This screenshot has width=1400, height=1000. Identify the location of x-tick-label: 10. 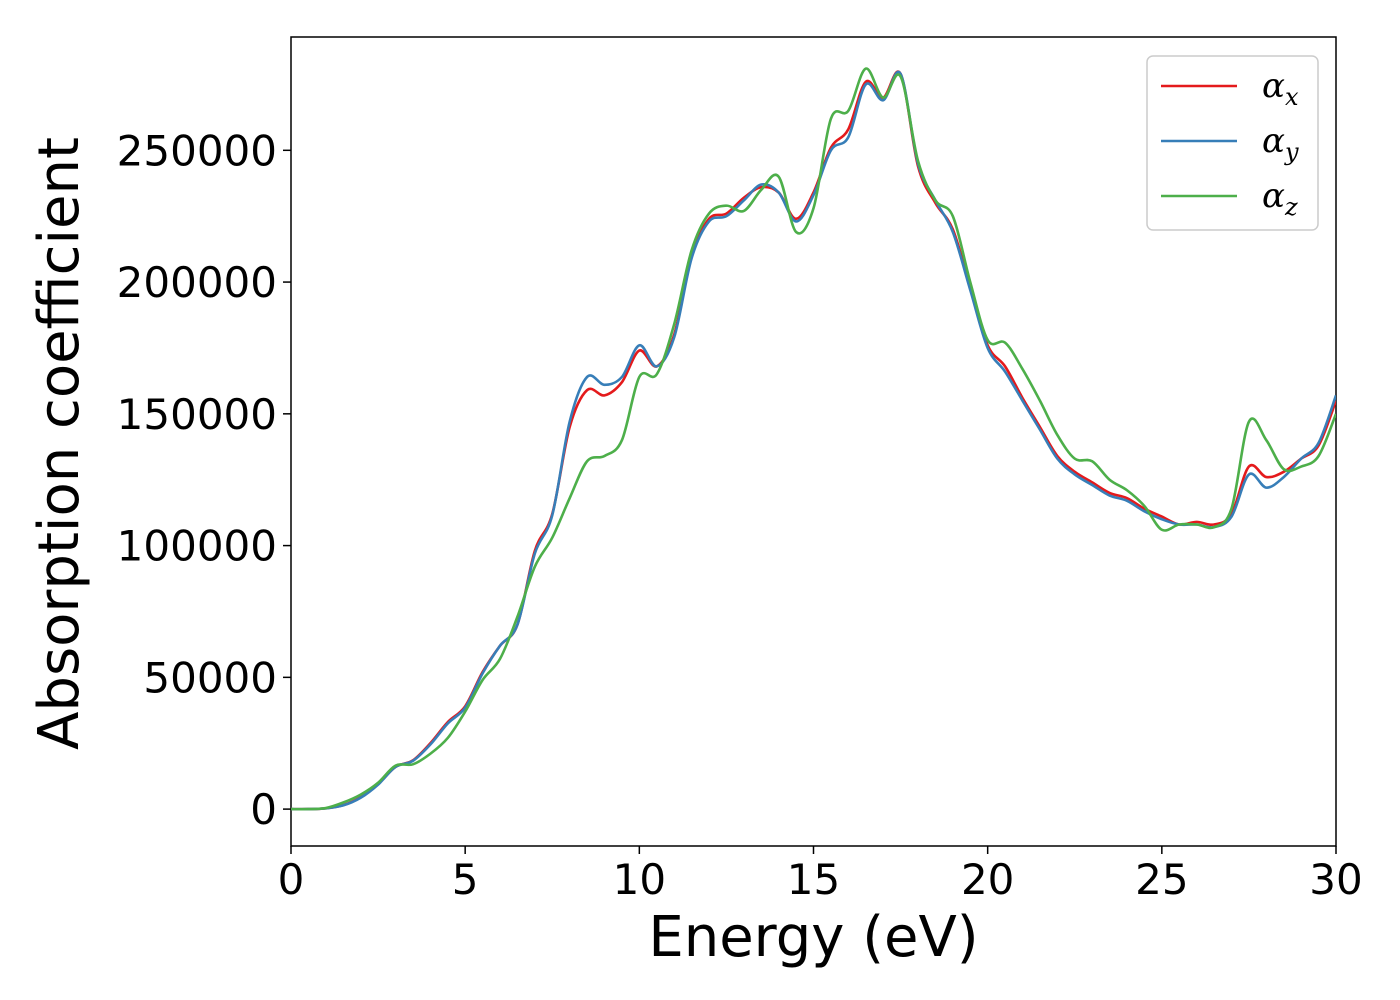
(639, 879).